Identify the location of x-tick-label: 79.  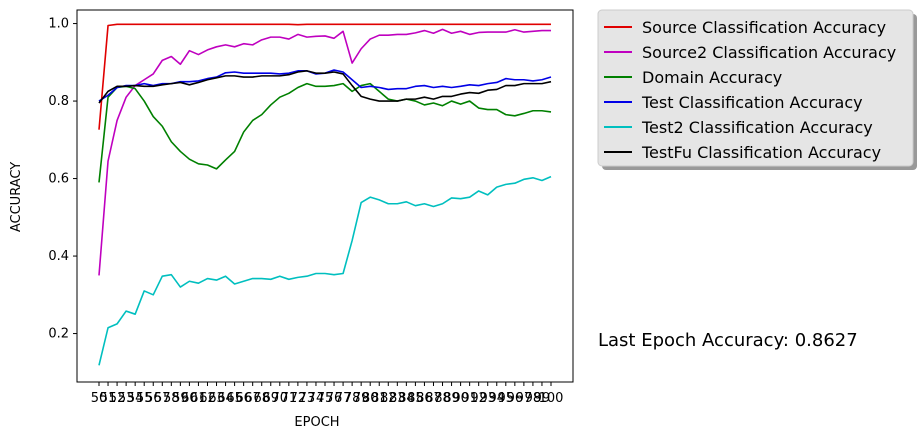
(361, 398).